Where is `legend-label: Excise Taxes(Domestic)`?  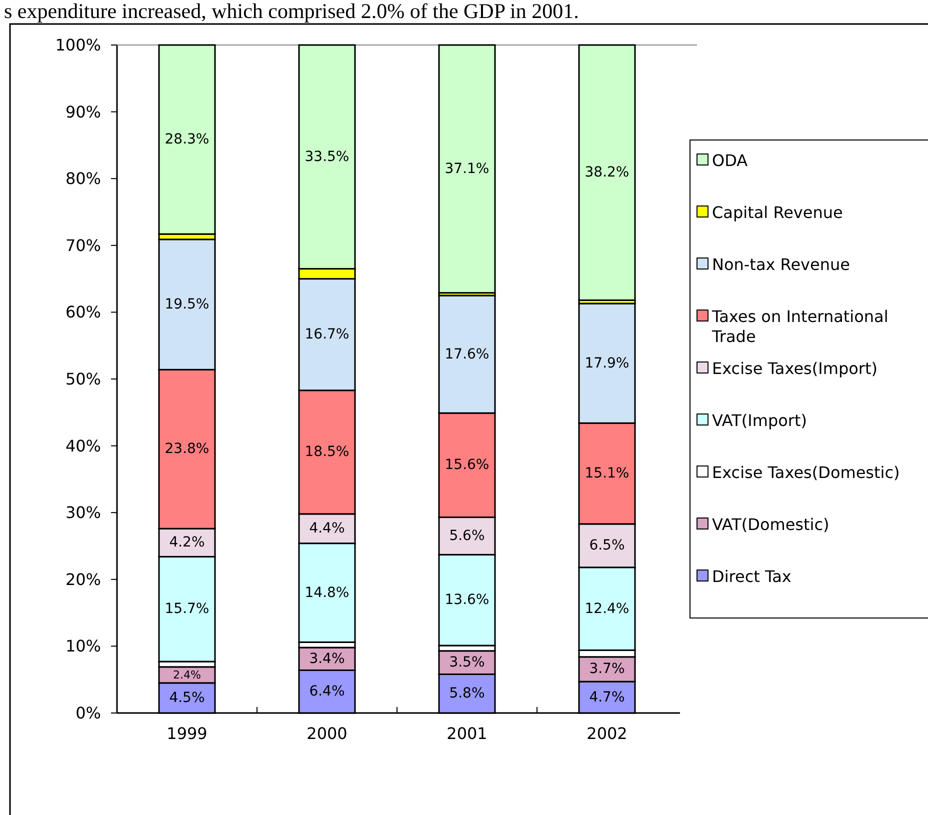 legend-label: Excise Taxes(Domestic) is located at coordinates (806, 472).